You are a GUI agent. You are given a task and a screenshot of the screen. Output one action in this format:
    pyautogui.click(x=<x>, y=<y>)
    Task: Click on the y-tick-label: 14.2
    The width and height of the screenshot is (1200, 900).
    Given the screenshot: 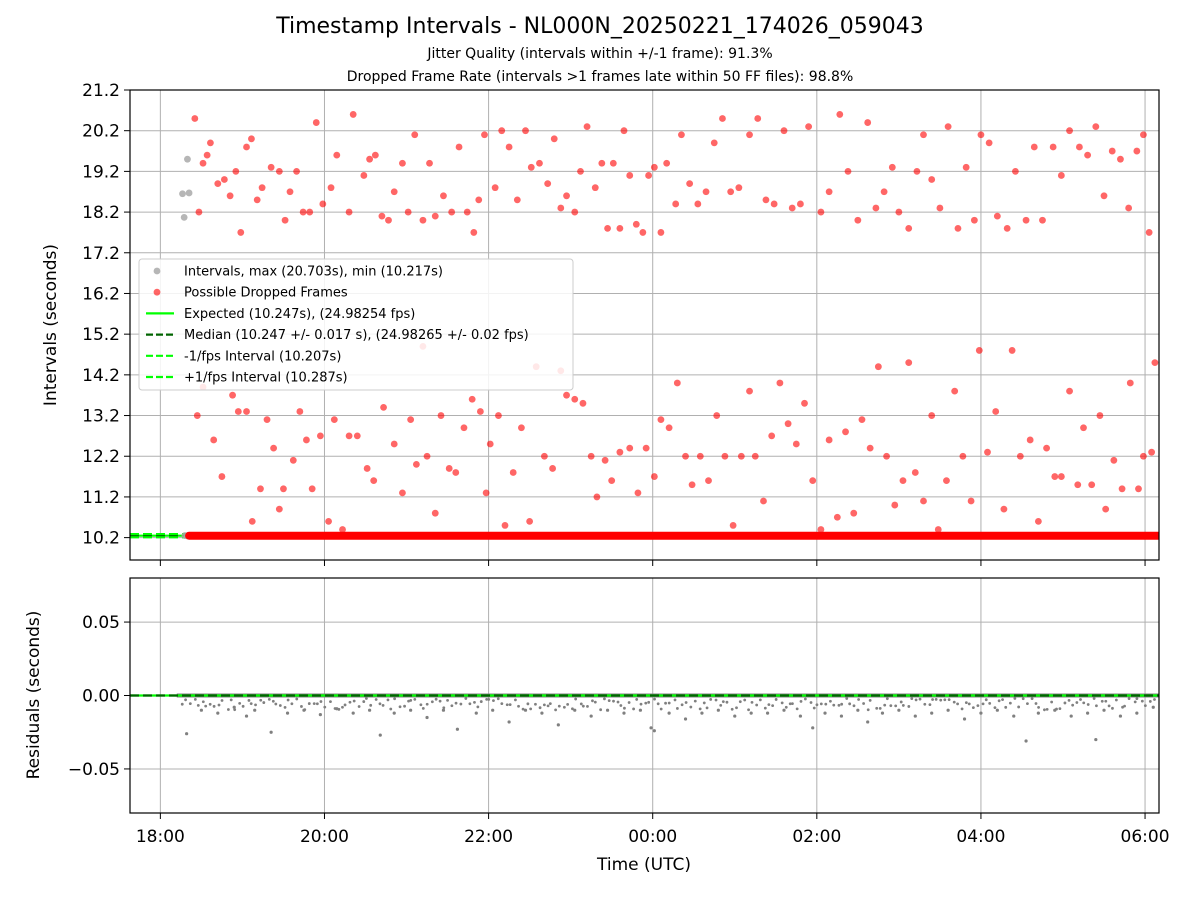 What is the action you would take?
    pyautogui.click(x=101, y=376)
    